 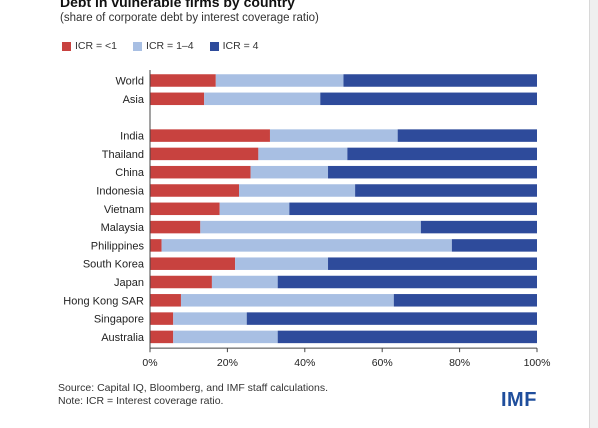 I want to click on category-label-vietnam: Vietnam, so click(x=124, y=210).